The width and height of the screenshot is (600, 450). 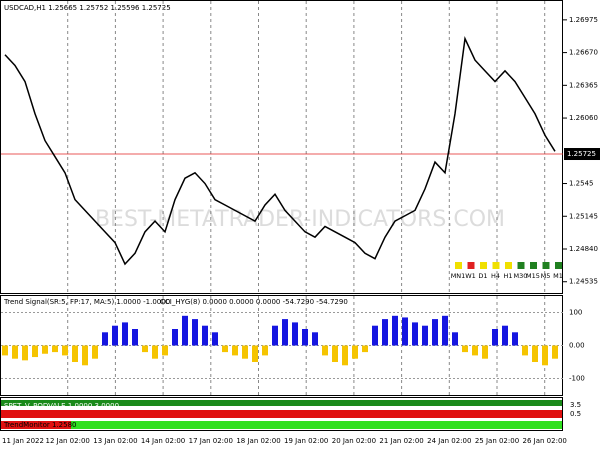 What do you see at coordinates (306, 441) in the screenshot?
I see `time-label: 19 Jan 02:00` at bounding box center [306, 441].